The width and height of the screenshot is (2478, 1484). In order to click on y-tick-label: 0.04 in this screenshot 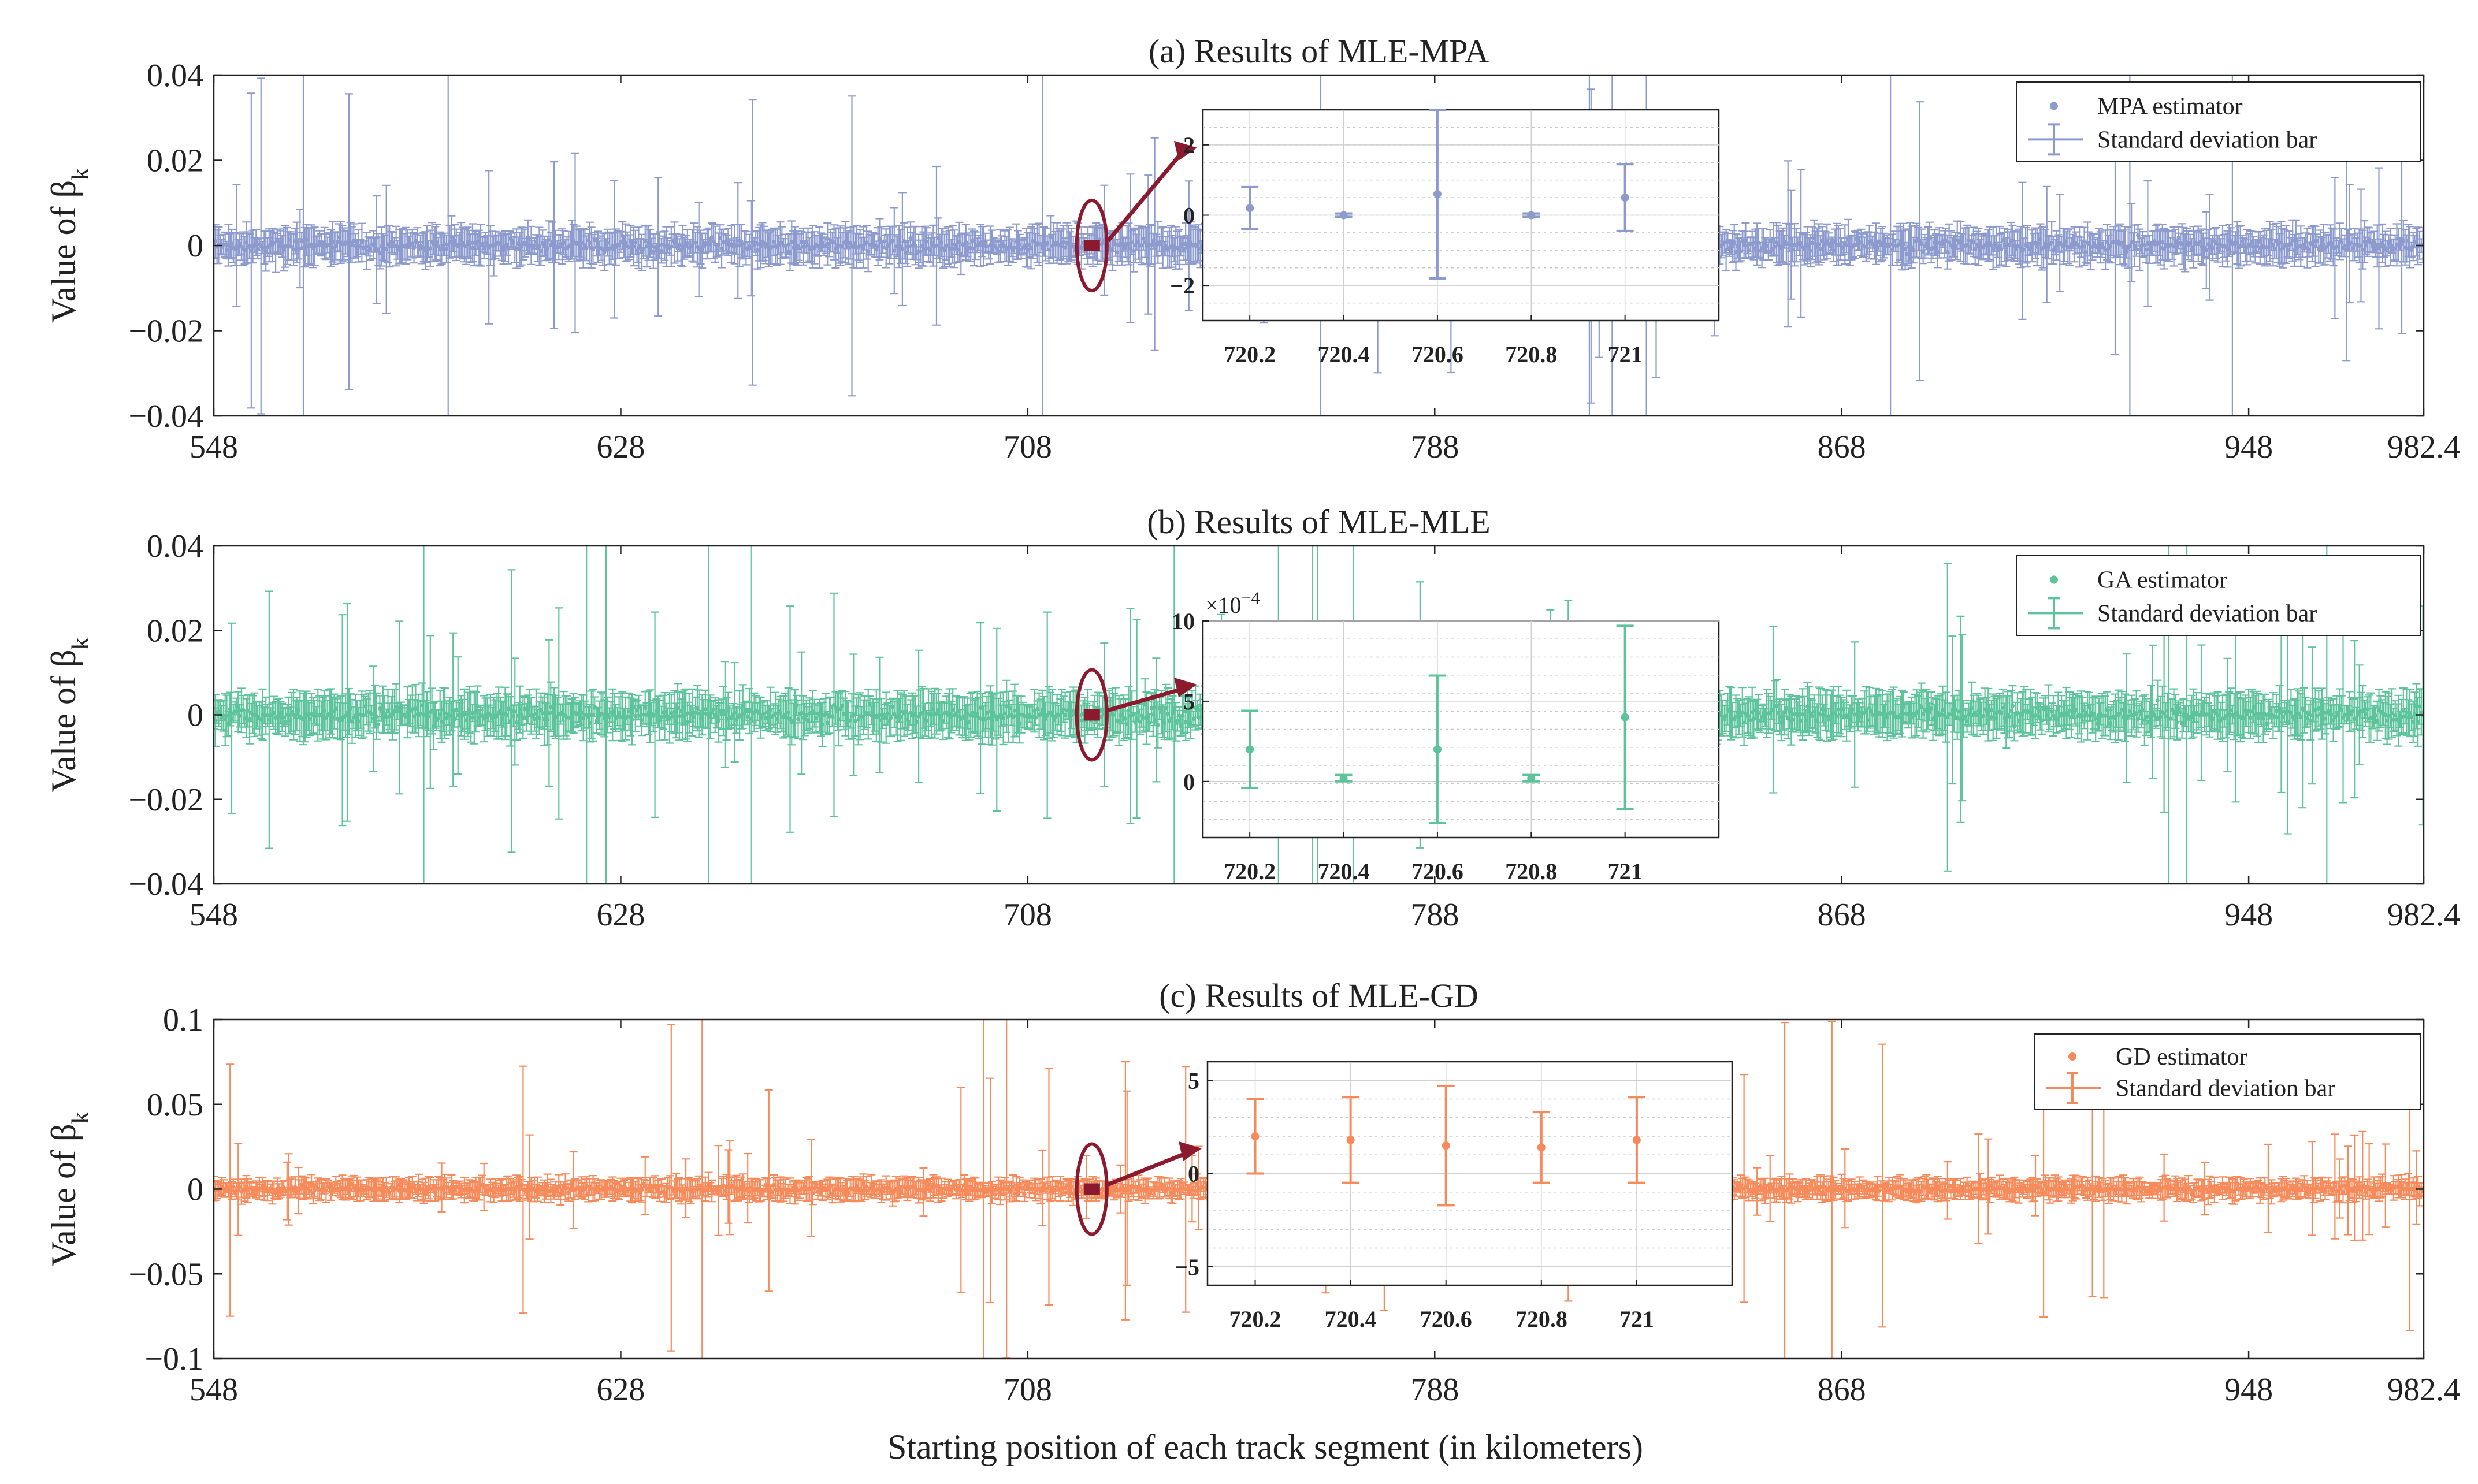, I will do `click(175, 76)`.